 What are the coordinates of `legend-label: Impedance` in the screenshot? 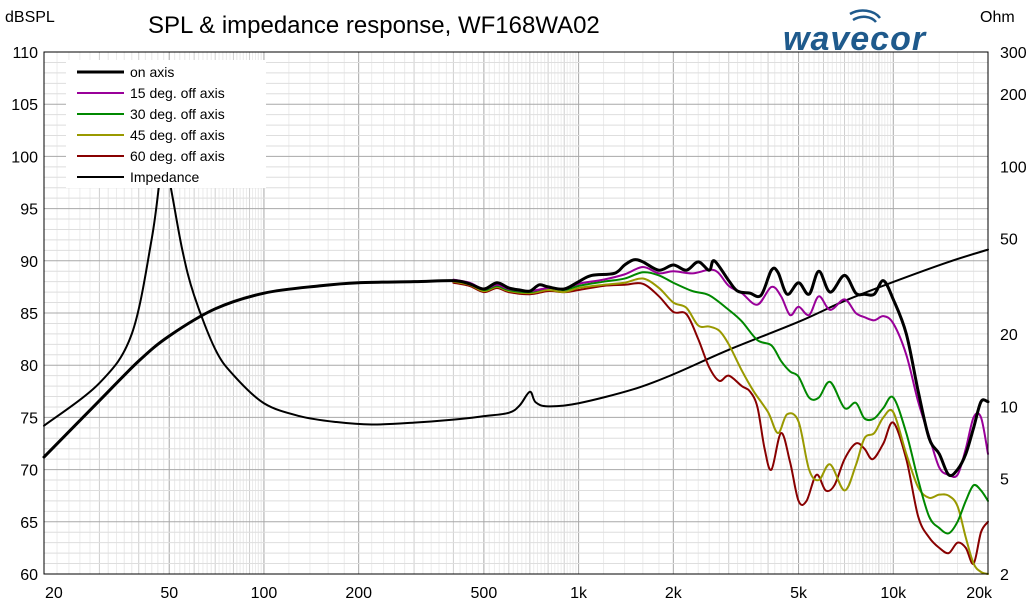 It's located at (164, 177).